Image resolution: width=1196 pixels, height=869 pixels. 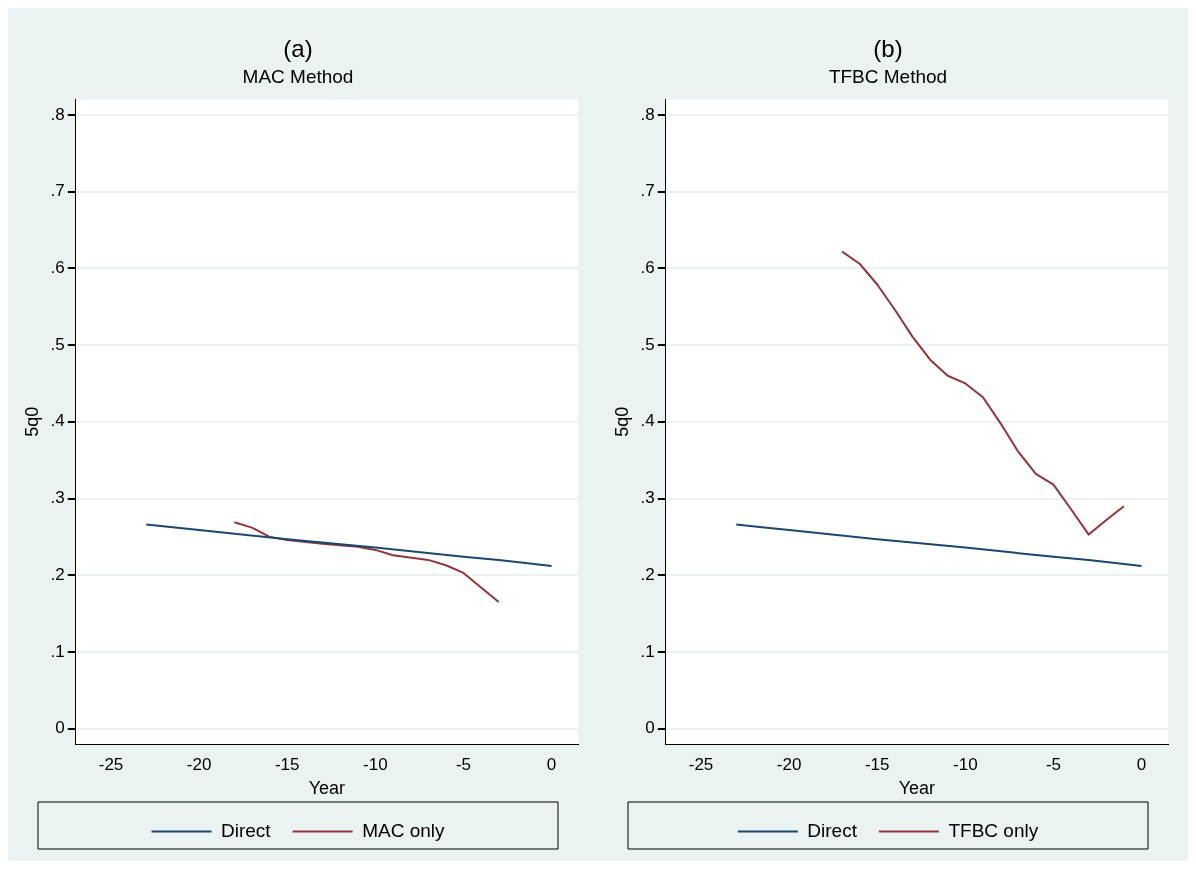 I want to click on chart-title: (a), so click(x=298, y=49).